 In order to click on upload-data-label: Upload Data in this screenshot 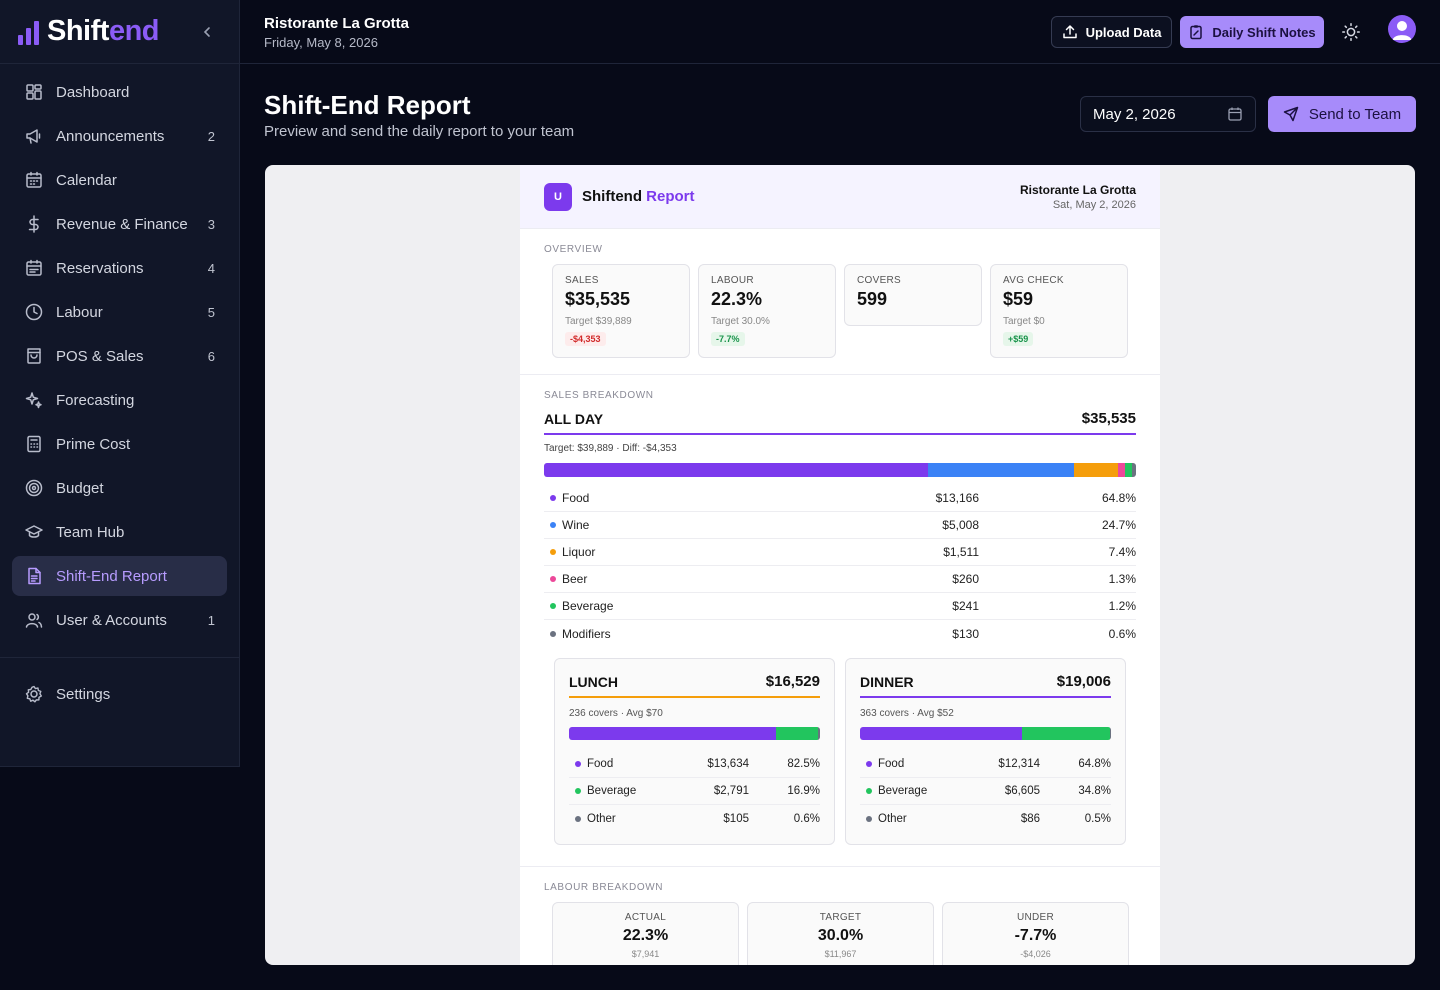, I will do `click(1123, 32)`.